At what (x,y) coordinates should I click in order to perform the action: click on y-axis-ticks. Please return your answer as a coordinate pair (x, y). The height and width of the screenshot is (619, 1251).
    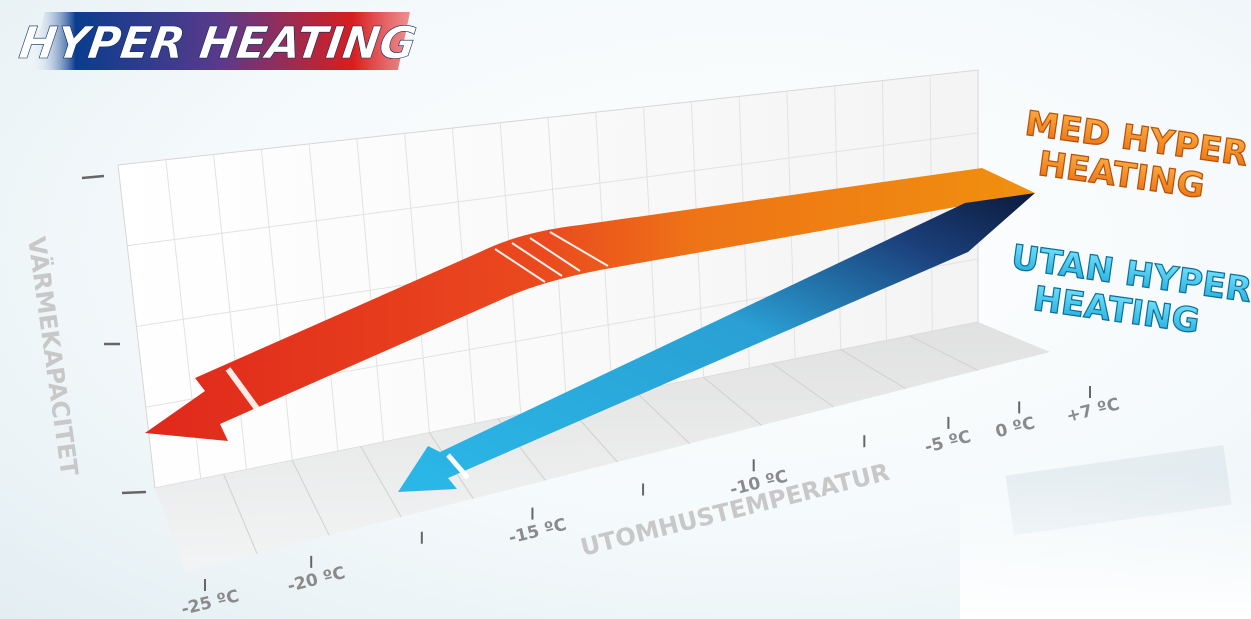
    Looking at the image, I should click on (114, 334).